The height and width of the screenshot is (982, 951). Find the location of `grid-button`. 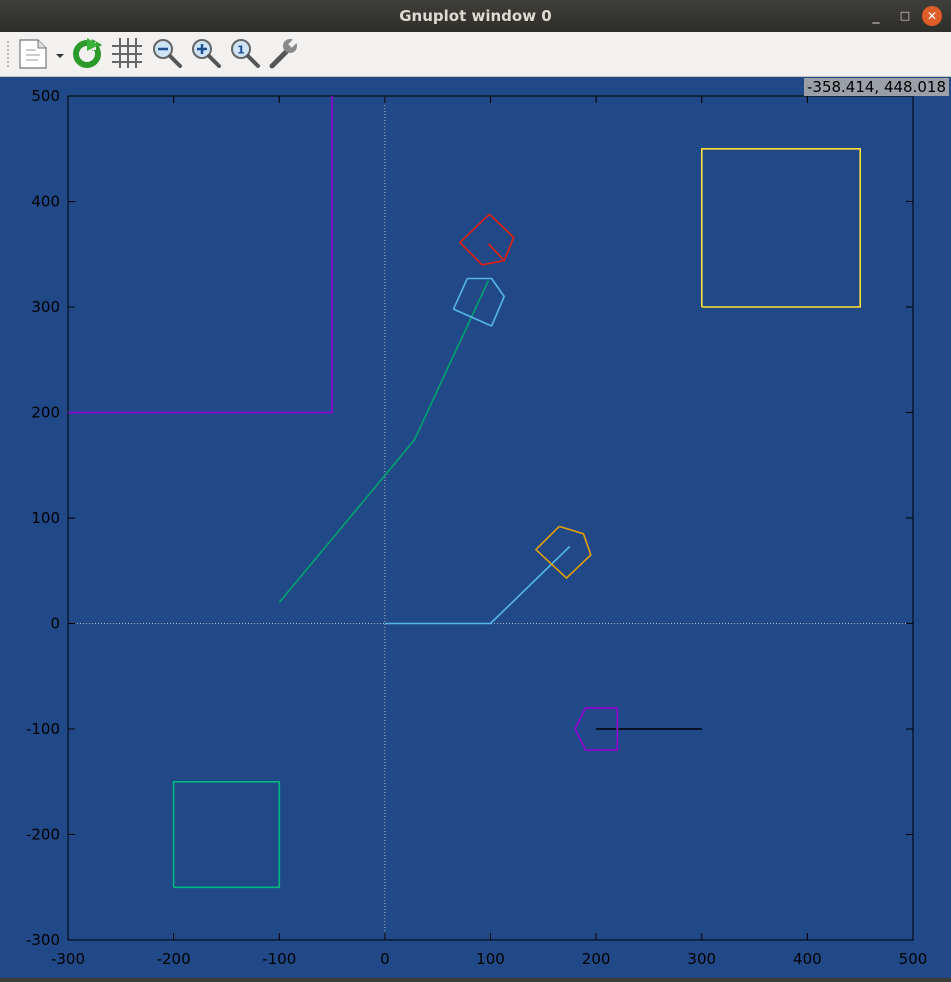

grid-button is located at coordinates (127, 53).